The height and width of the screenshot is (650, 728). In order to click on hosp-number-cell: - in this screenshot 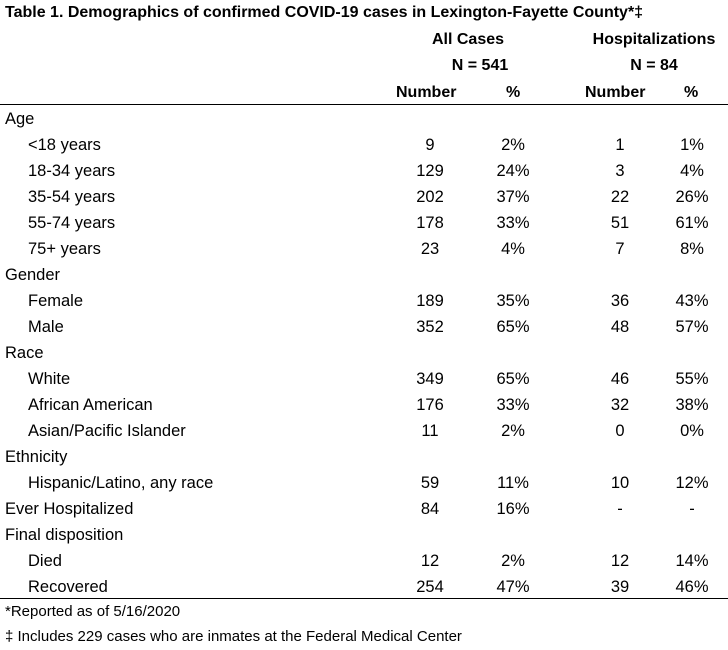, I will do `click(620, 509)`.